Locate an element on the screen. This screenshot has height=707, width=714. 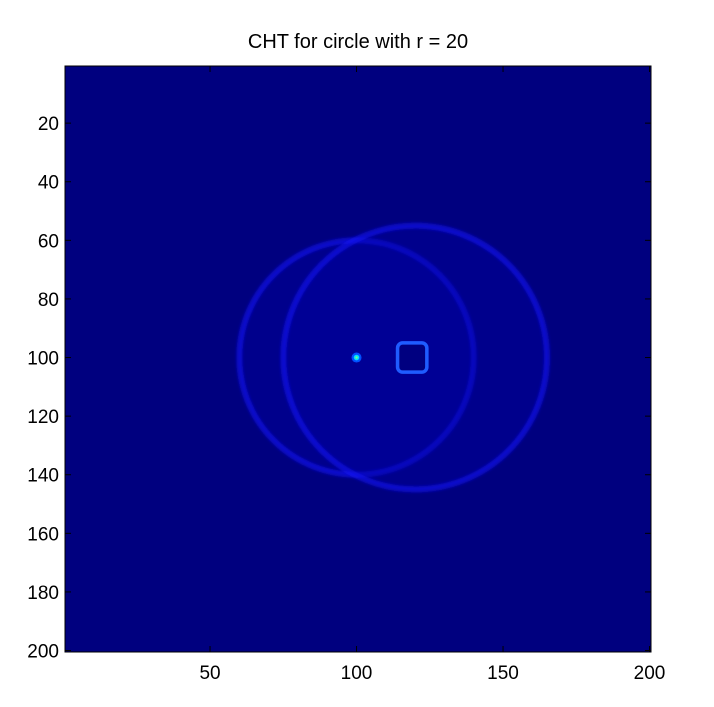
y-tick-label: 200 is located at coordinates (43, 652).